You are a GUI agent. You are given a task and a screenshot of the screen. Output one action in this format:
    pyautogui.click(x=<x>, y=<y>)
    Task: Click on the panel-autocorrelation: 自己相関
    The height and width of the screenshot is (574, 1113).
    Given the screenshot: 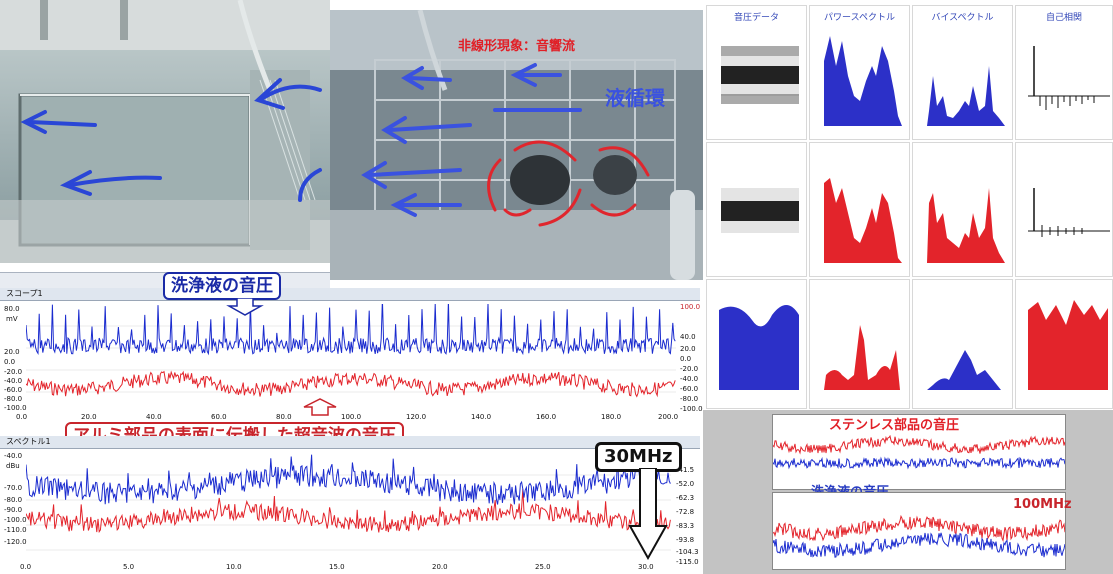 What is the action you would take?
    pyautogui.click(x=1064, y=72)
    